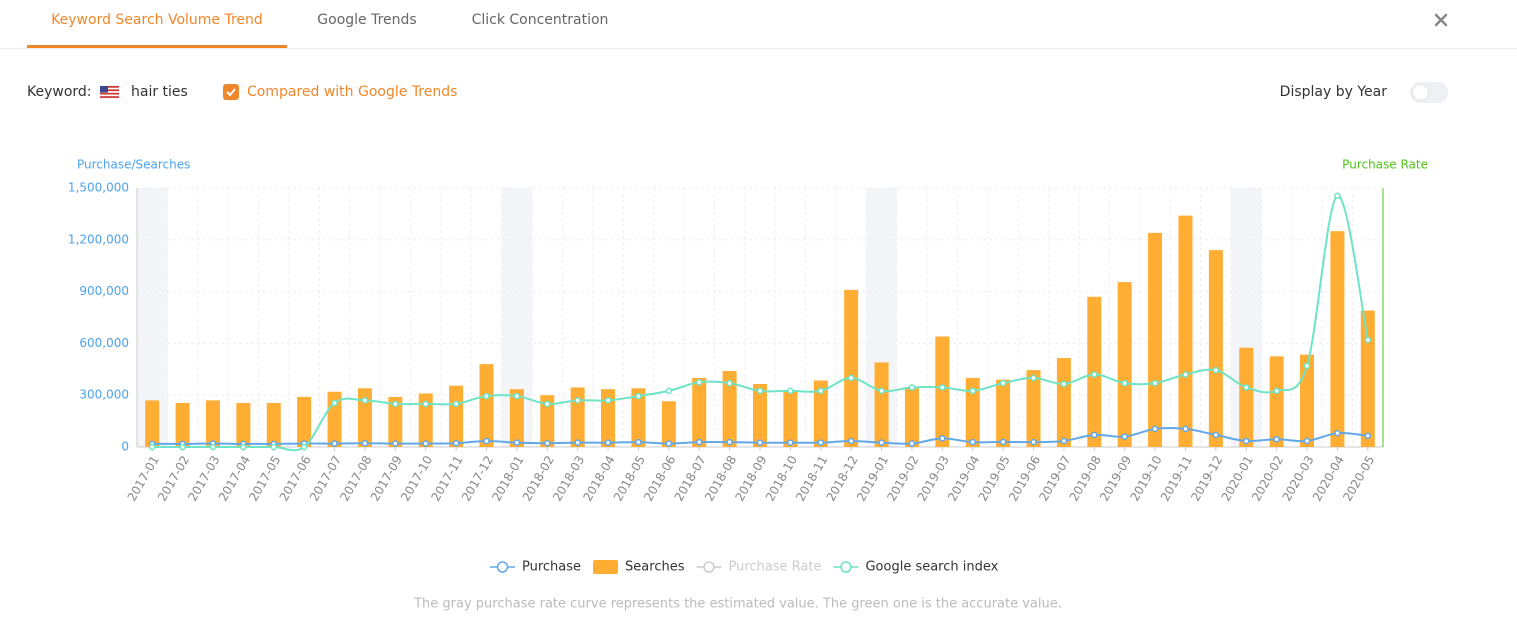  I want to click on y-tick-label: 1,500,000, so click(98, 188).